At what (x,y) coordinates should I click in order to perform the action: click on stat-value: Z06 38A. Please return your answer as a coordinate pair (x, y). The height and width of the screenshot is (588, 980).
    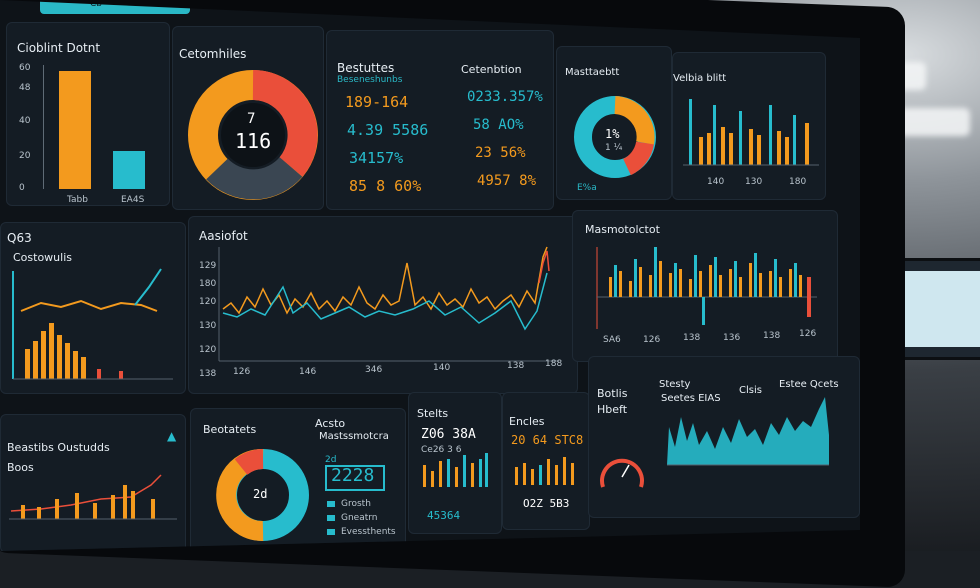
    Looking at the image, I should click on (448, 434).